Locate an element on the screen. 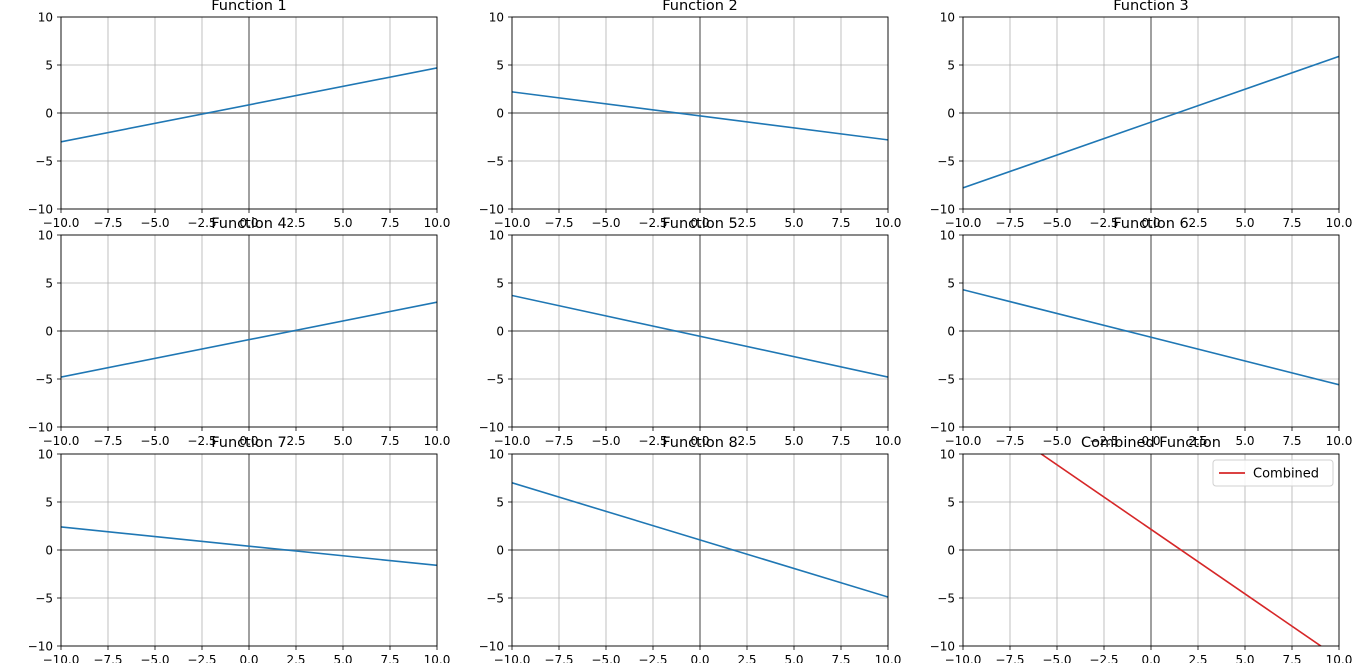  series-line-9-combined is located at coordinates (1181, 550).